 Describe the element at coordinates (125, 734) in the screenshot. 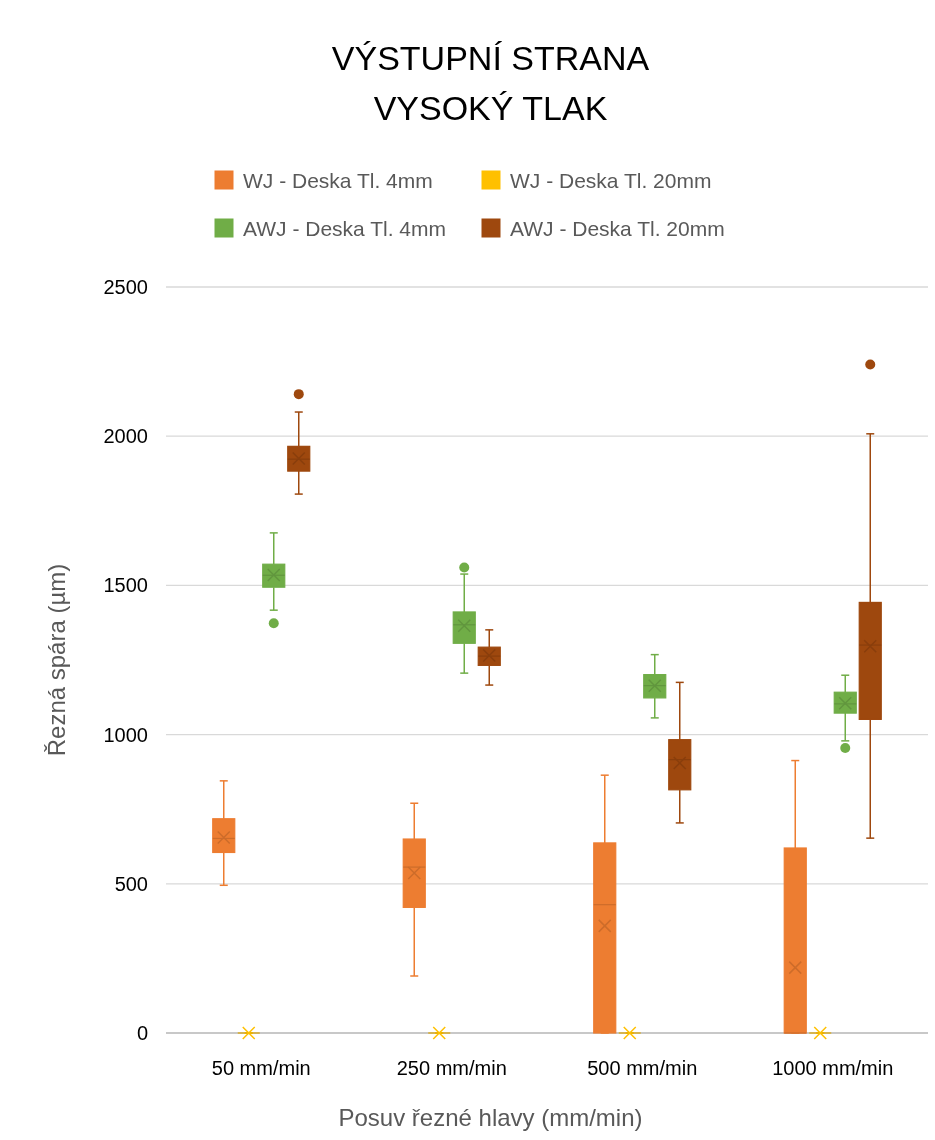

I see `y-tick-label: 1000` at that location.